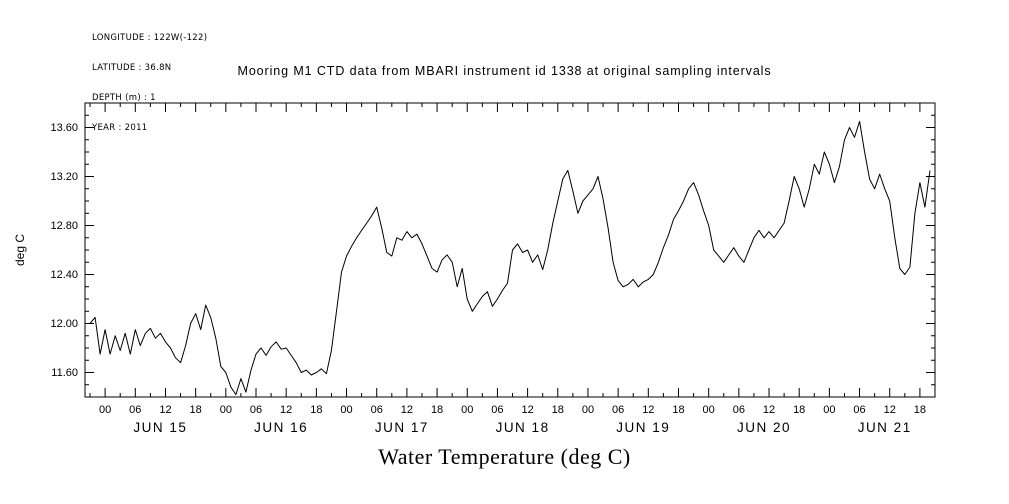  I want to click on meta-latitude: LATITUDE : 36.8N, so click(132, 68).